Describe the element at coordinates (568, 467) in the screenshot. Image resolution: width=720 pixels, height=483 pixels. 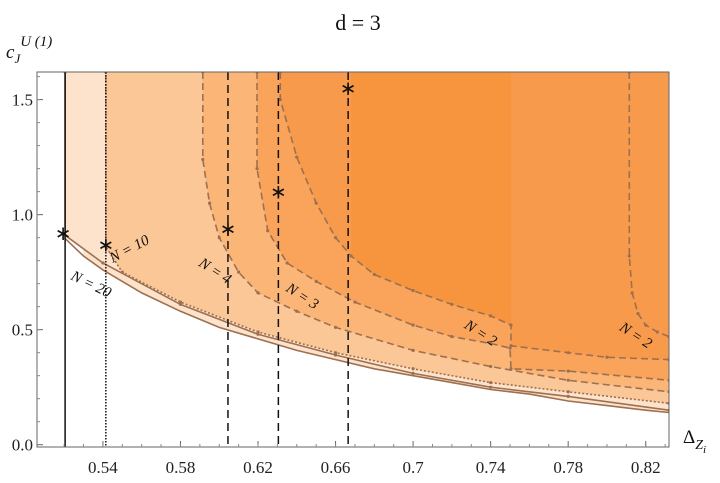
I see `x-tick-label: 0.78` at that location.